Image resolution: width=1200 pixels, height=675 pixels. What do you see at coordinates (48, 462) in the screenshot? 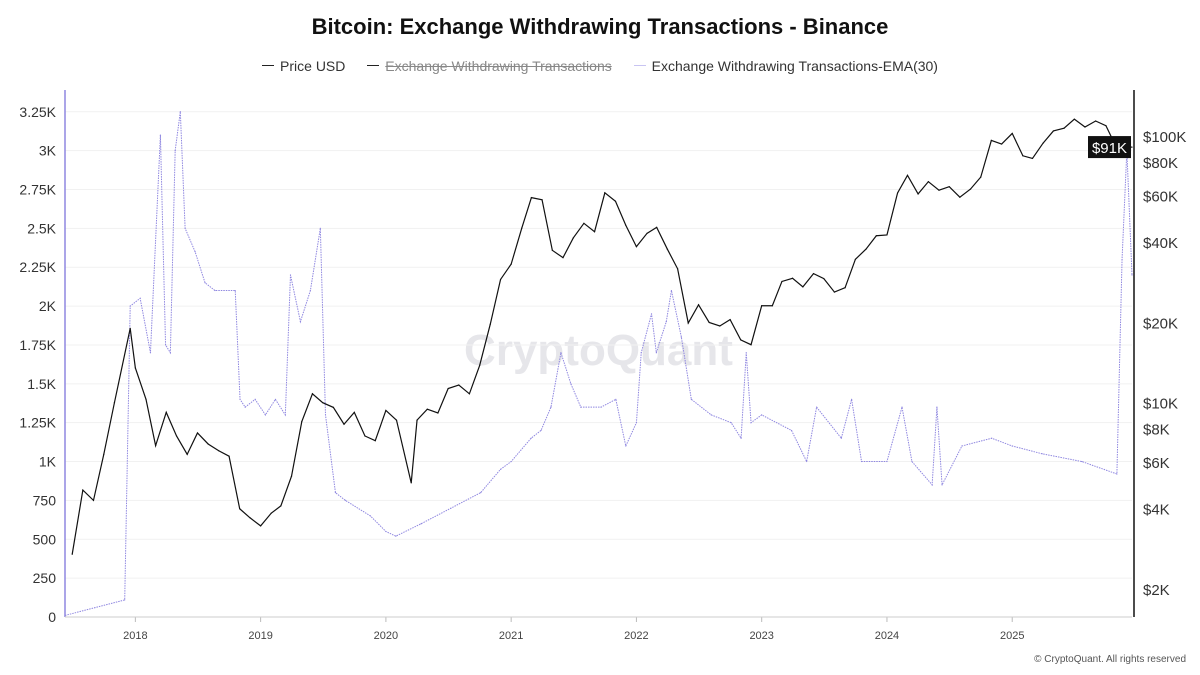
I see `y-left-tick-label: 1K` at bounding box center [48, 462].